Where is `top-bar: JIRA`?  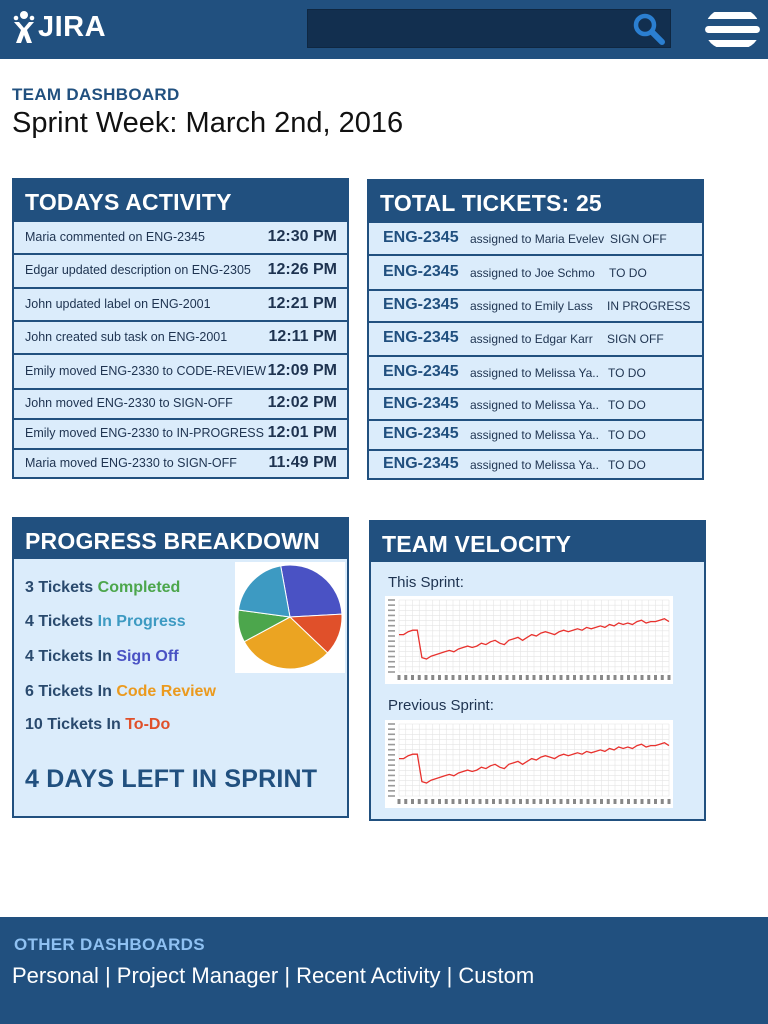 top-bar: JIRA is located at coordinates (384, 29).